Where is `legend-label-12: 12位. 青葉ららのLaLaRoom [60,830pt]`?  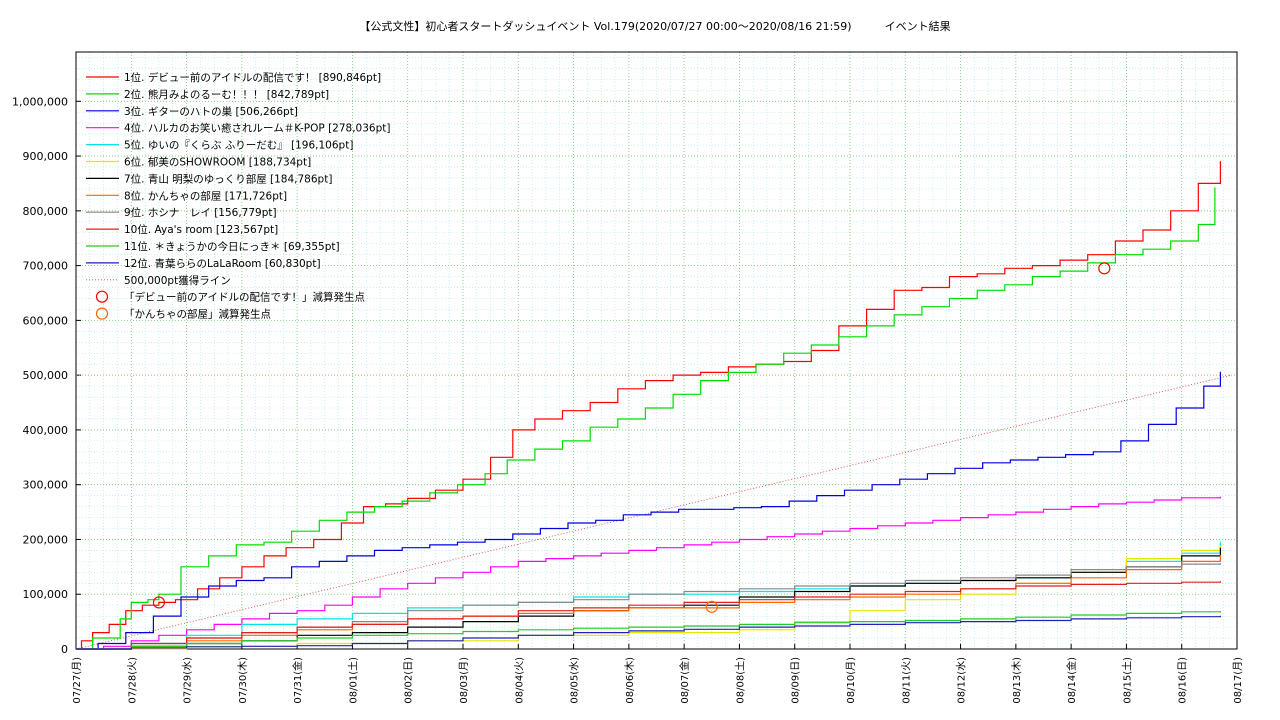 legend-label-12: 12位. 青葉ららのLaLaRoom [60,830pt] is located at coordinates (222, 263).